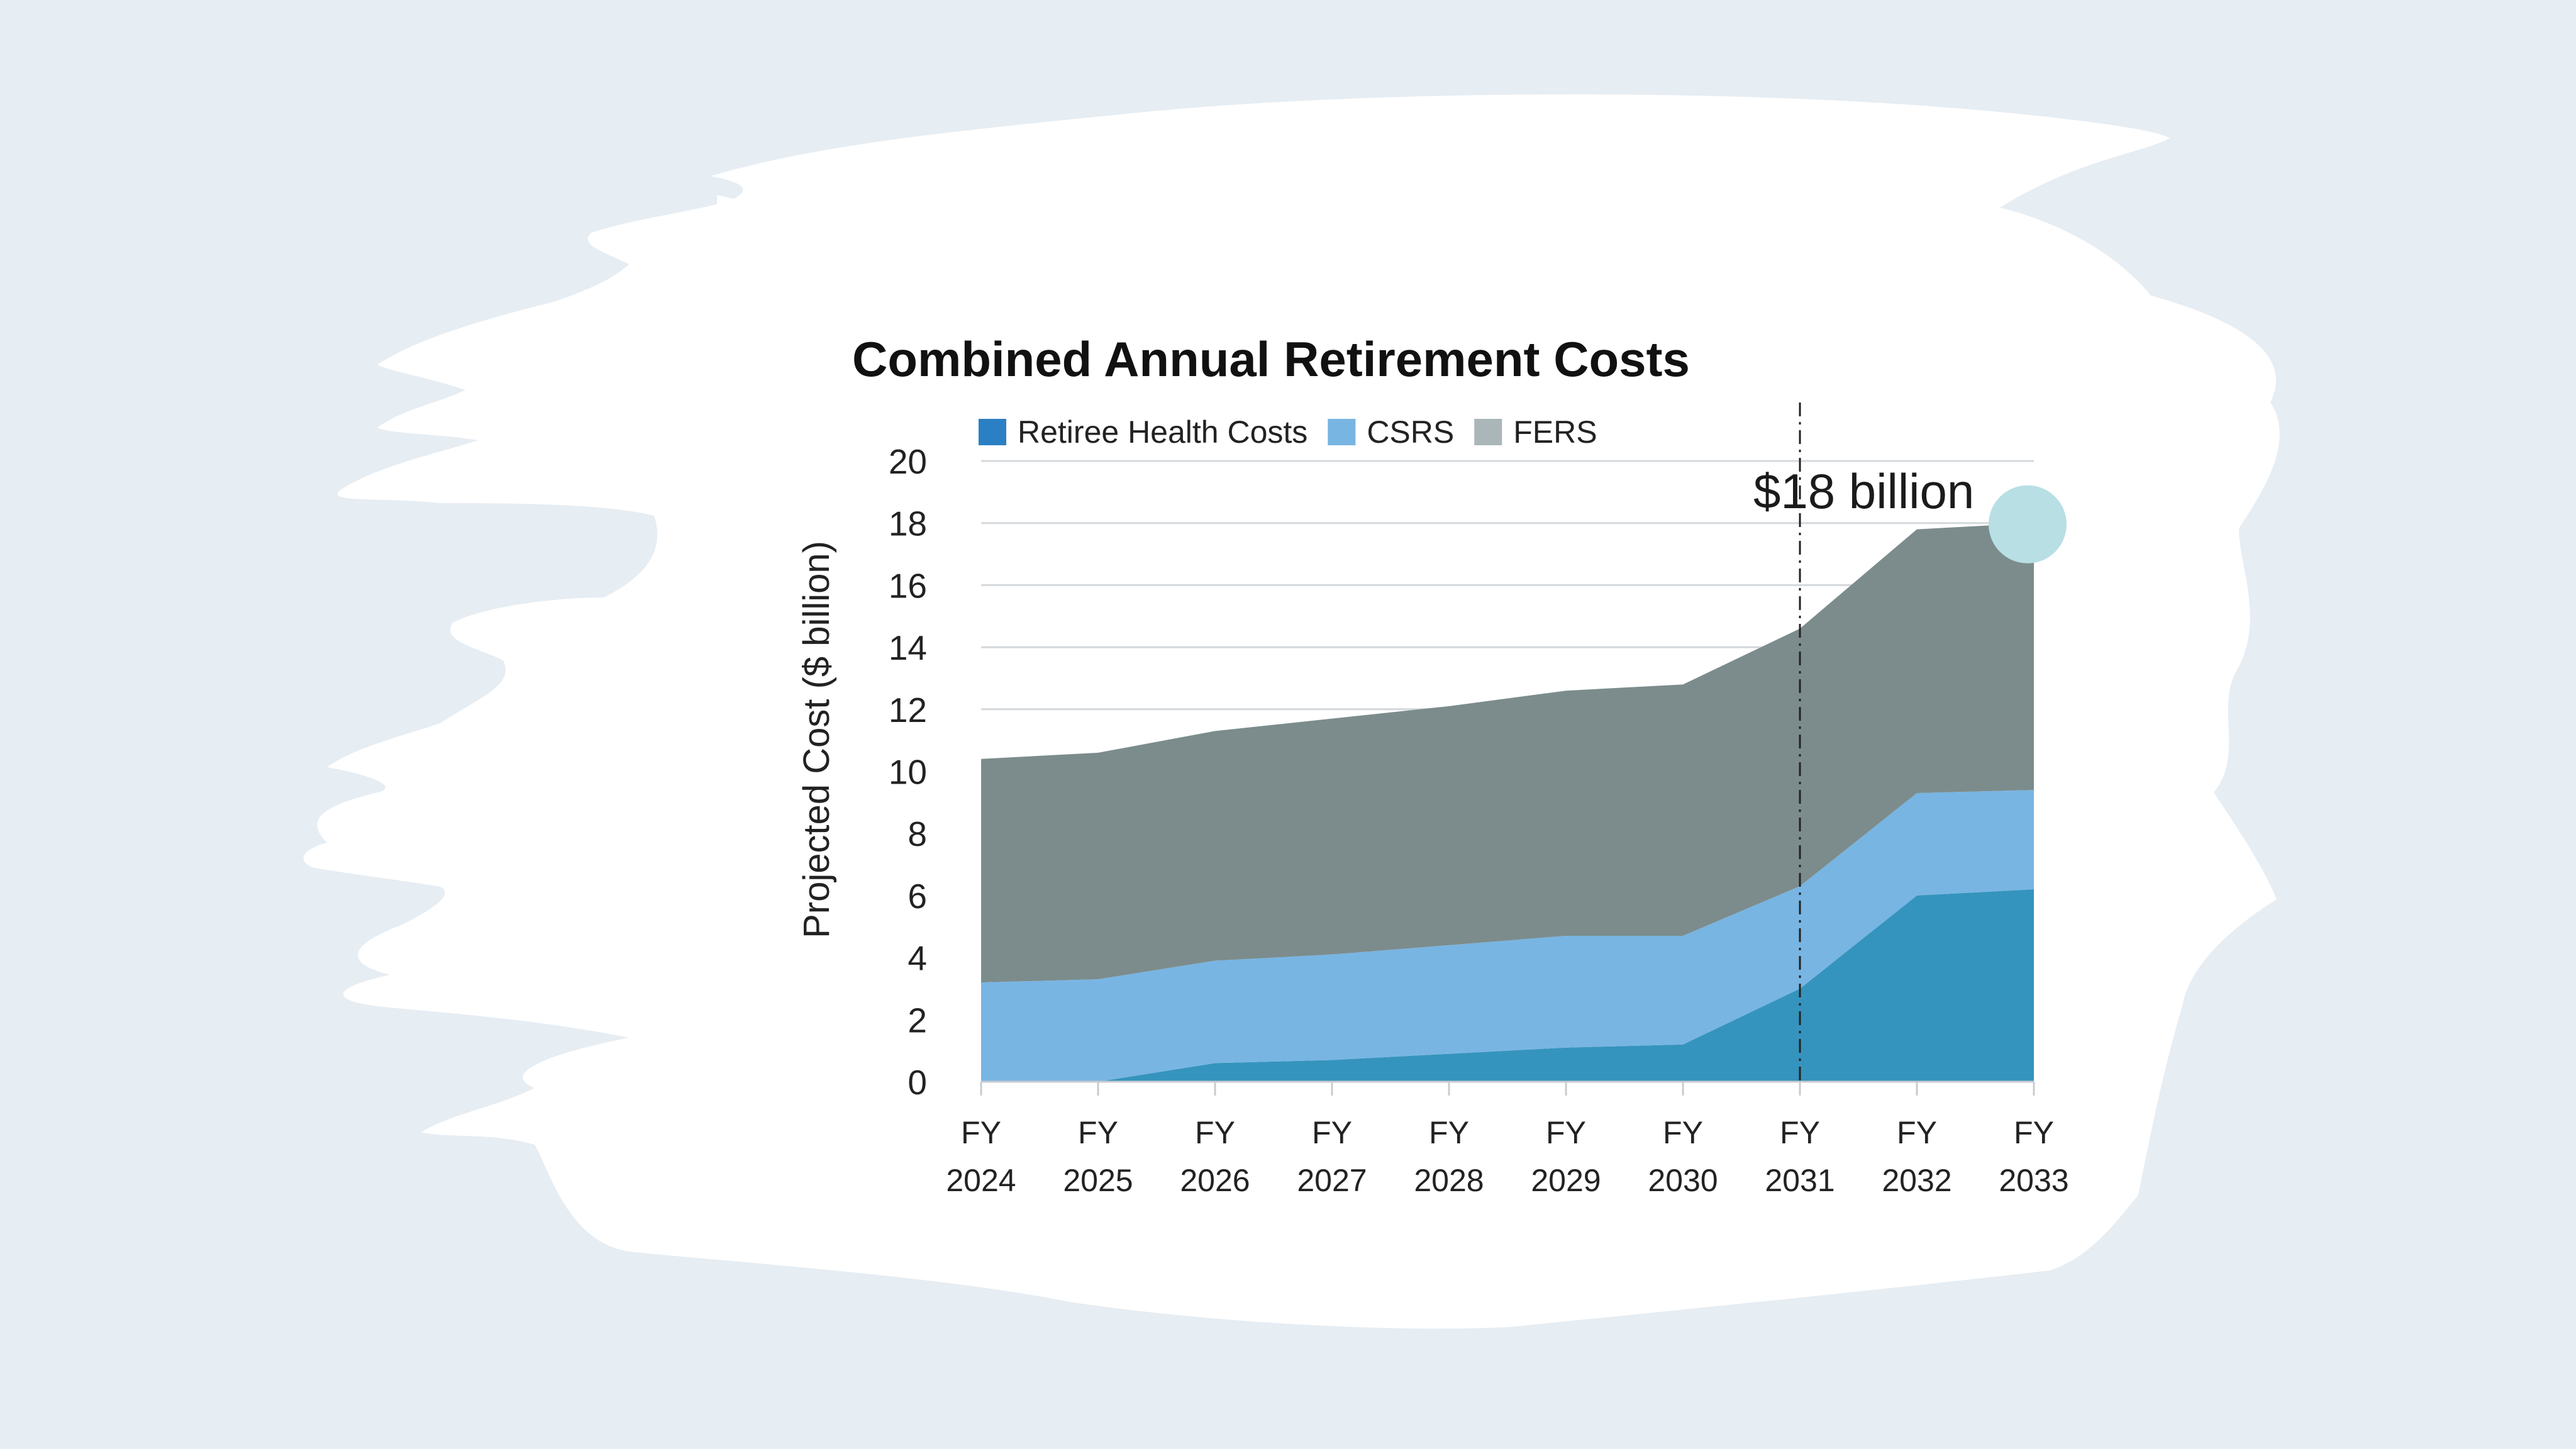 The width and height of the screenshot is (2576, 1449). What do you see at coordinates (805, 213) in the screenshot?
I see `brush-backdrop-wisp` at bounding box center [805, 213].